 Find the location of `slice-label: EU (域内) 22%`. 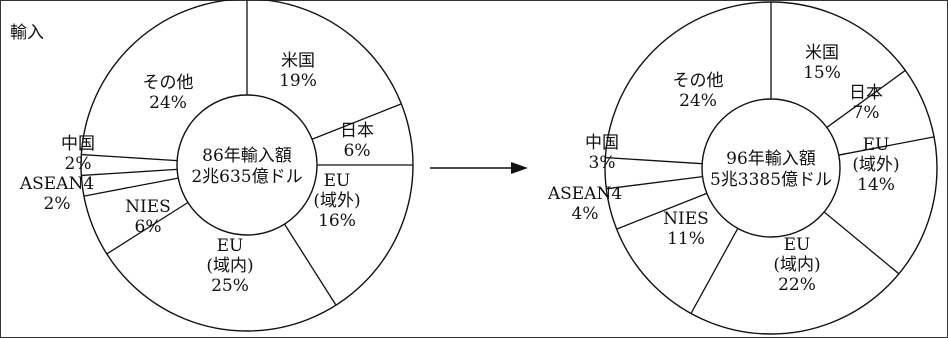

slice-label: EU (域内) 22% is located at coordinates (796, 265).